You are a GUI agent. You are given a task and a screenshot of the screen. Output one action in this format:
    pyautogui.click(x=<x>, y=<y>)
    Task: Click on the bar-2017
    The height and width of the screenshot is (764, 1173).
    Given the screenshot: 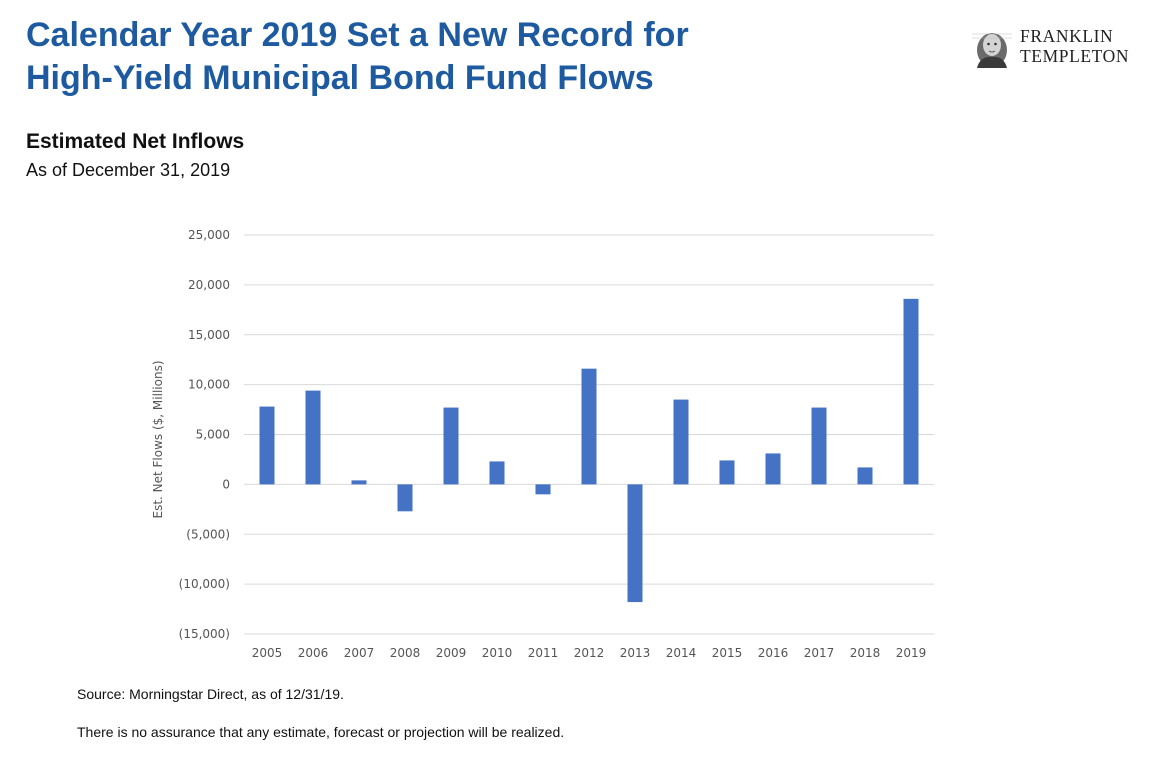 What is the action you would take?
    pyautogui.click(x=819, y=446)
    